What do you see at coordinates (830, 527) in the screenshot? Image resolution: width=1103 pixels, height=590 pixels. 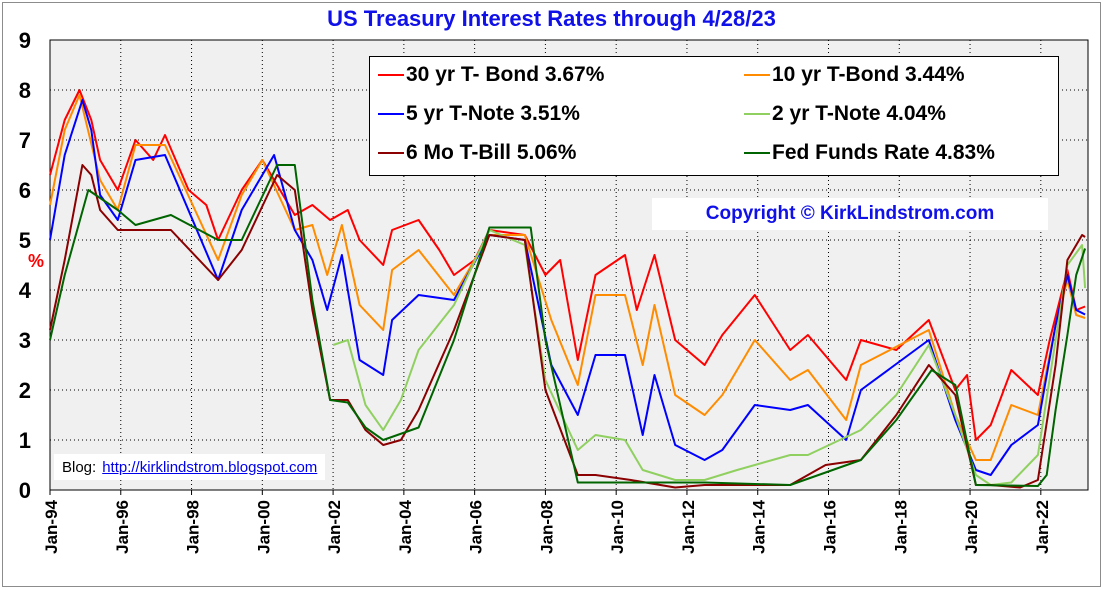 I see `x-tick-label: Jan-16` at bounding box center [830, 527].